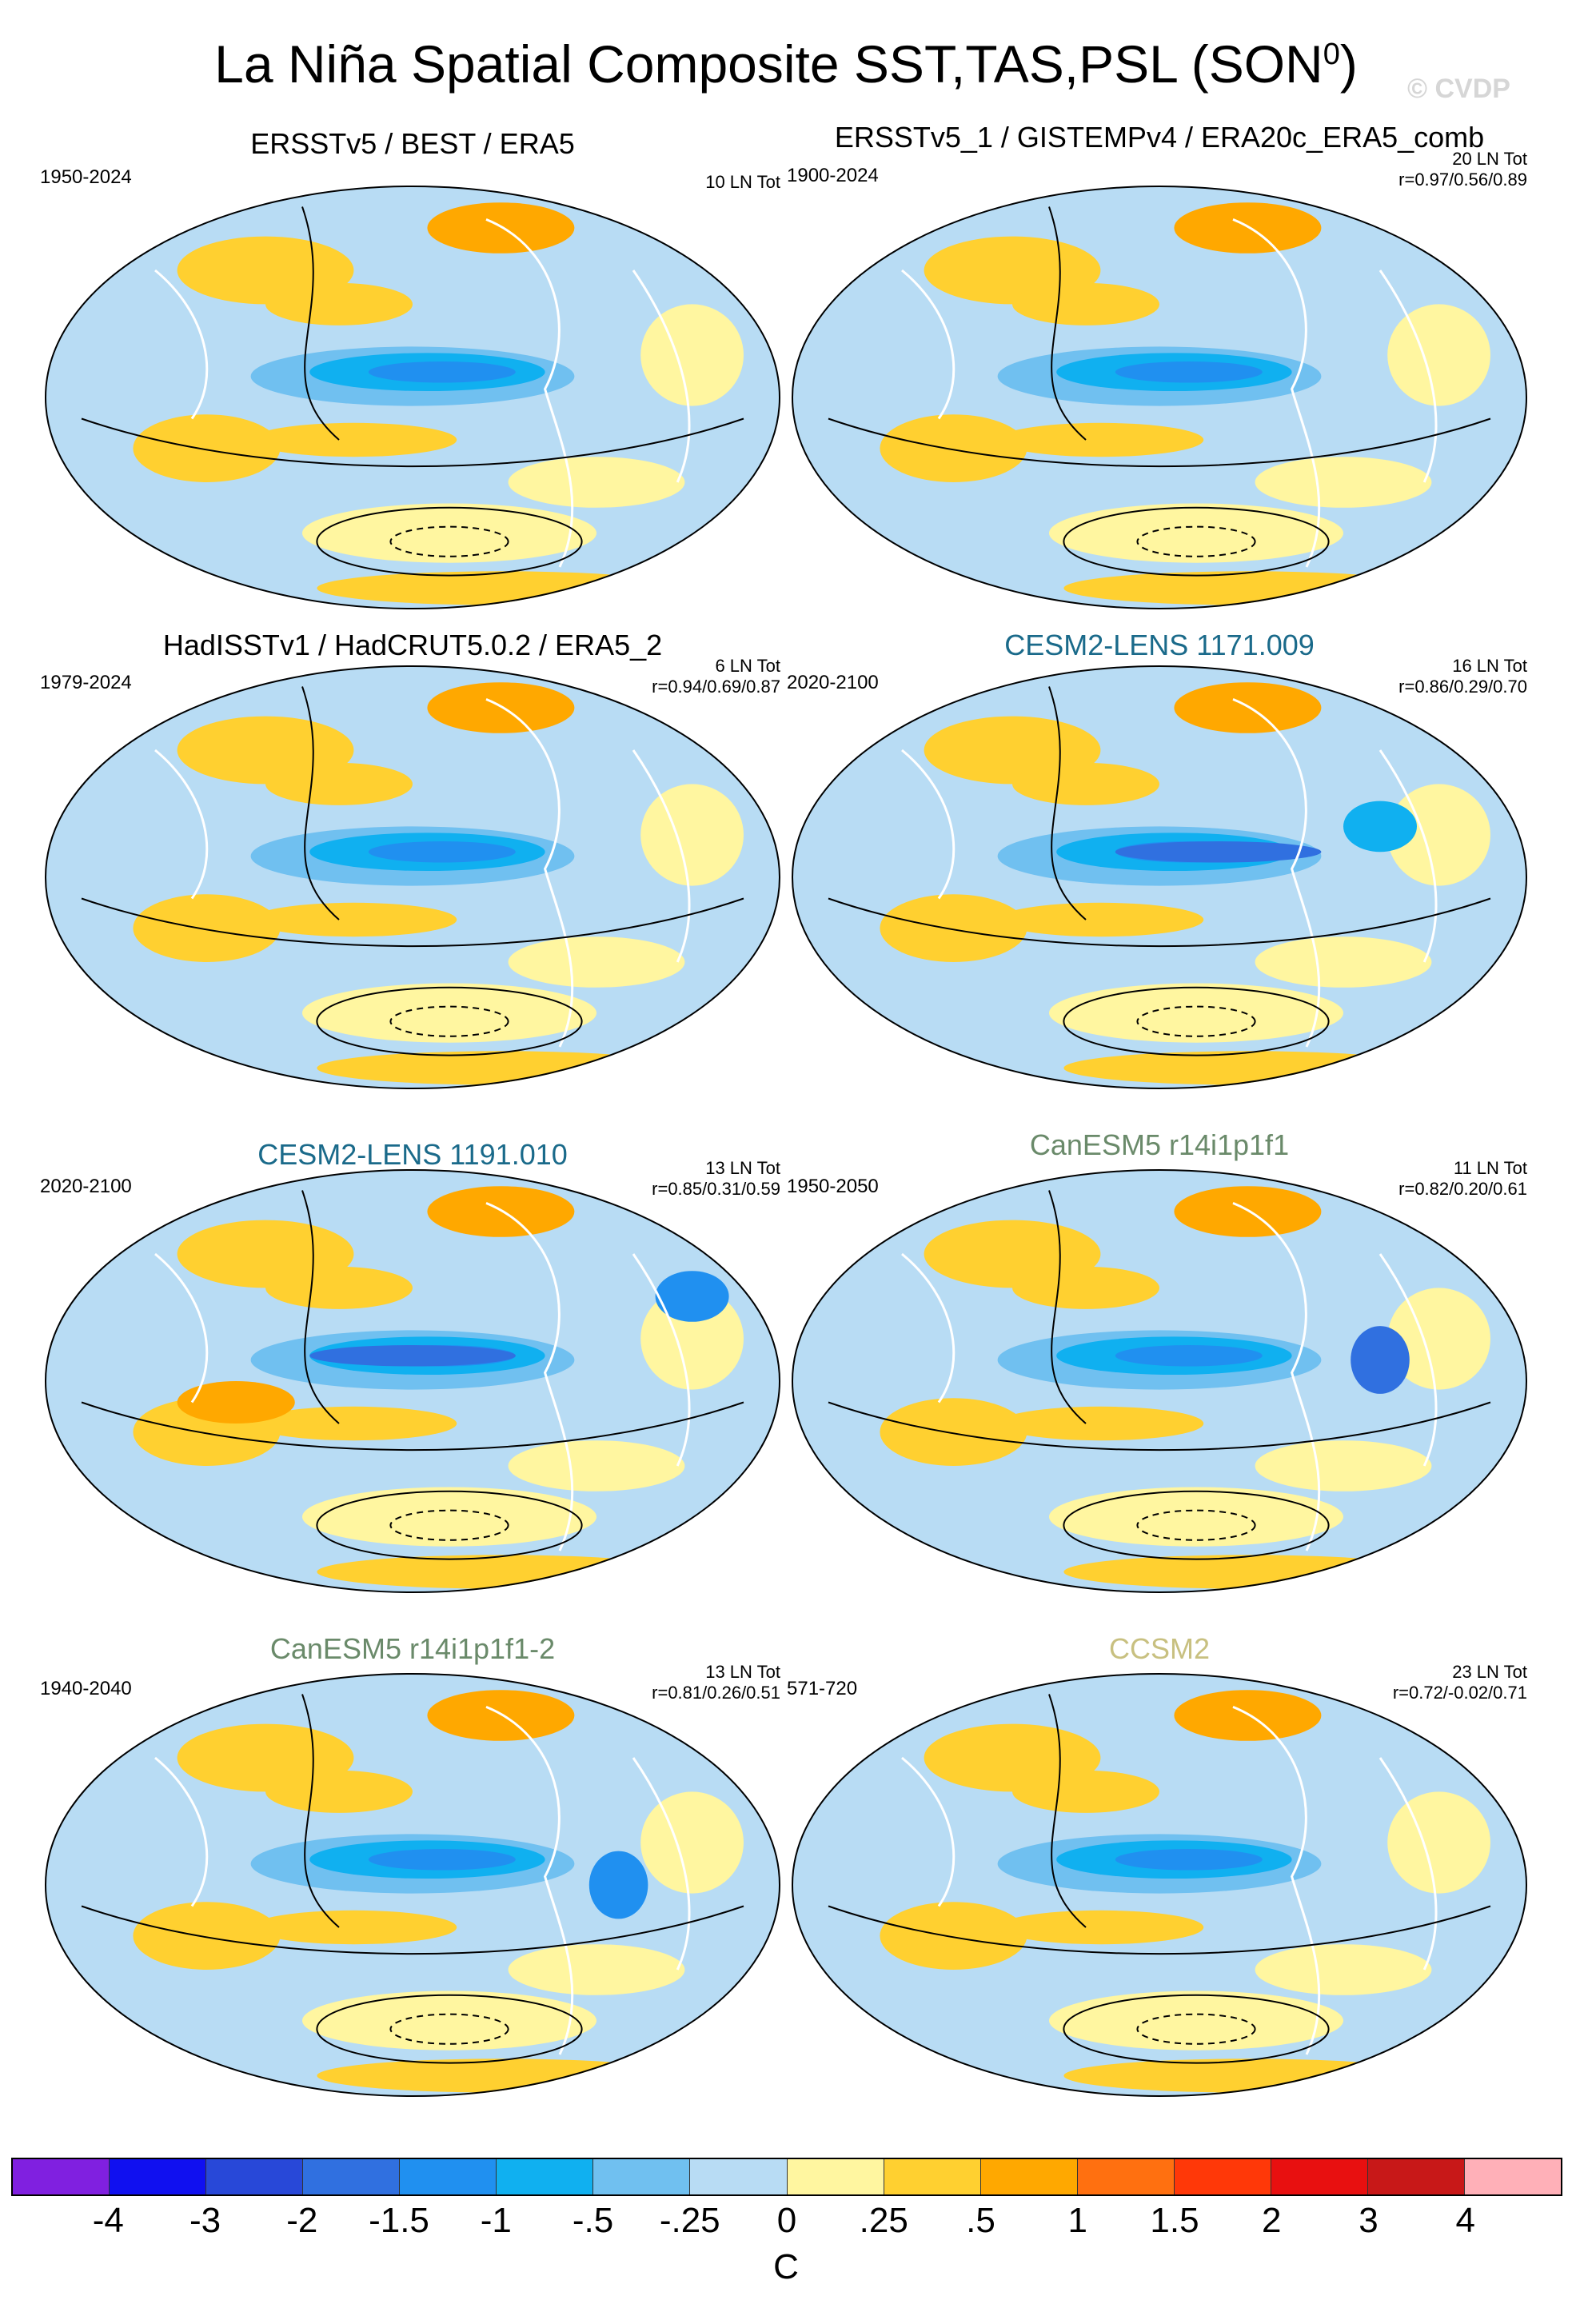  I want to click on panel-correlation: r=0.81/0.26/0.51, so click(716, 1693).